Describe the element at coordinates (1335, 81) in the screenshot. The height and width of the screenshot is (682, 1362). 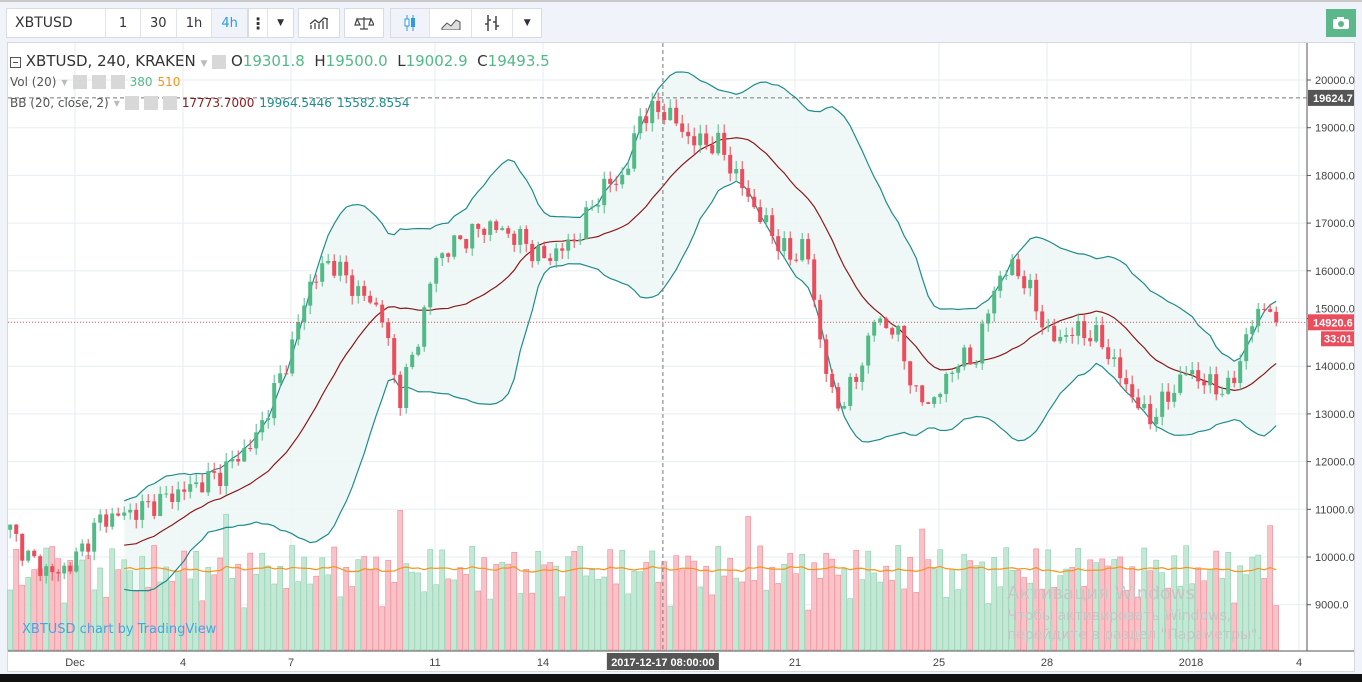
I see `price-tick-label: 20000.0` at that location.